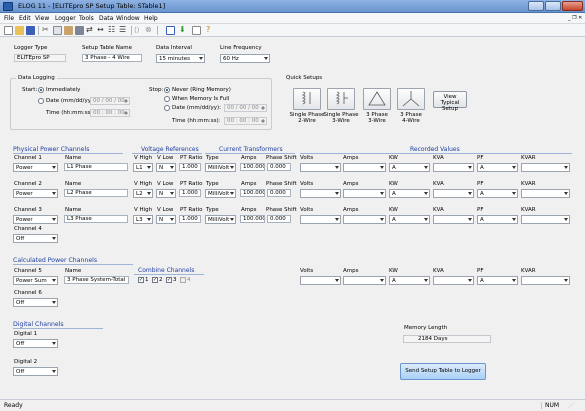 The height and width of the screenshot is (411, 585). I want to click on channel-1-vhigh-select: L1, so click(143, 167).